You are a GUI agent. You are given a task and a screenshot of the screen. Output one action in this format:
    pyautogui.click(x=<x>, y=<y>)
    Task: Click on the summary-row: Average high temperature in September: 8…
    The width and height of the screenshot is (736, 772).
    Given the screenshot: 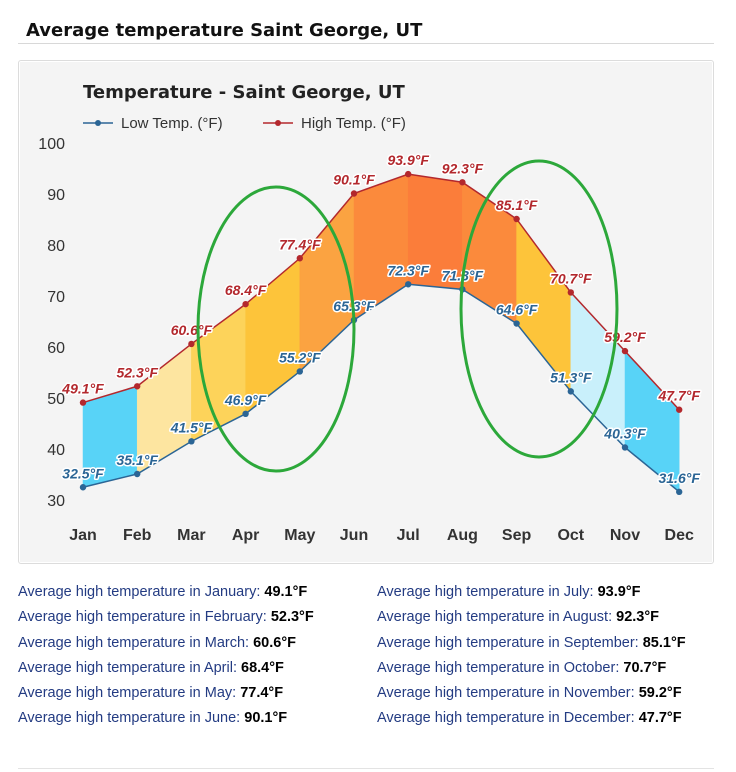 What is the action you would take?
    pyautogui.click(x=549, y=643)
    